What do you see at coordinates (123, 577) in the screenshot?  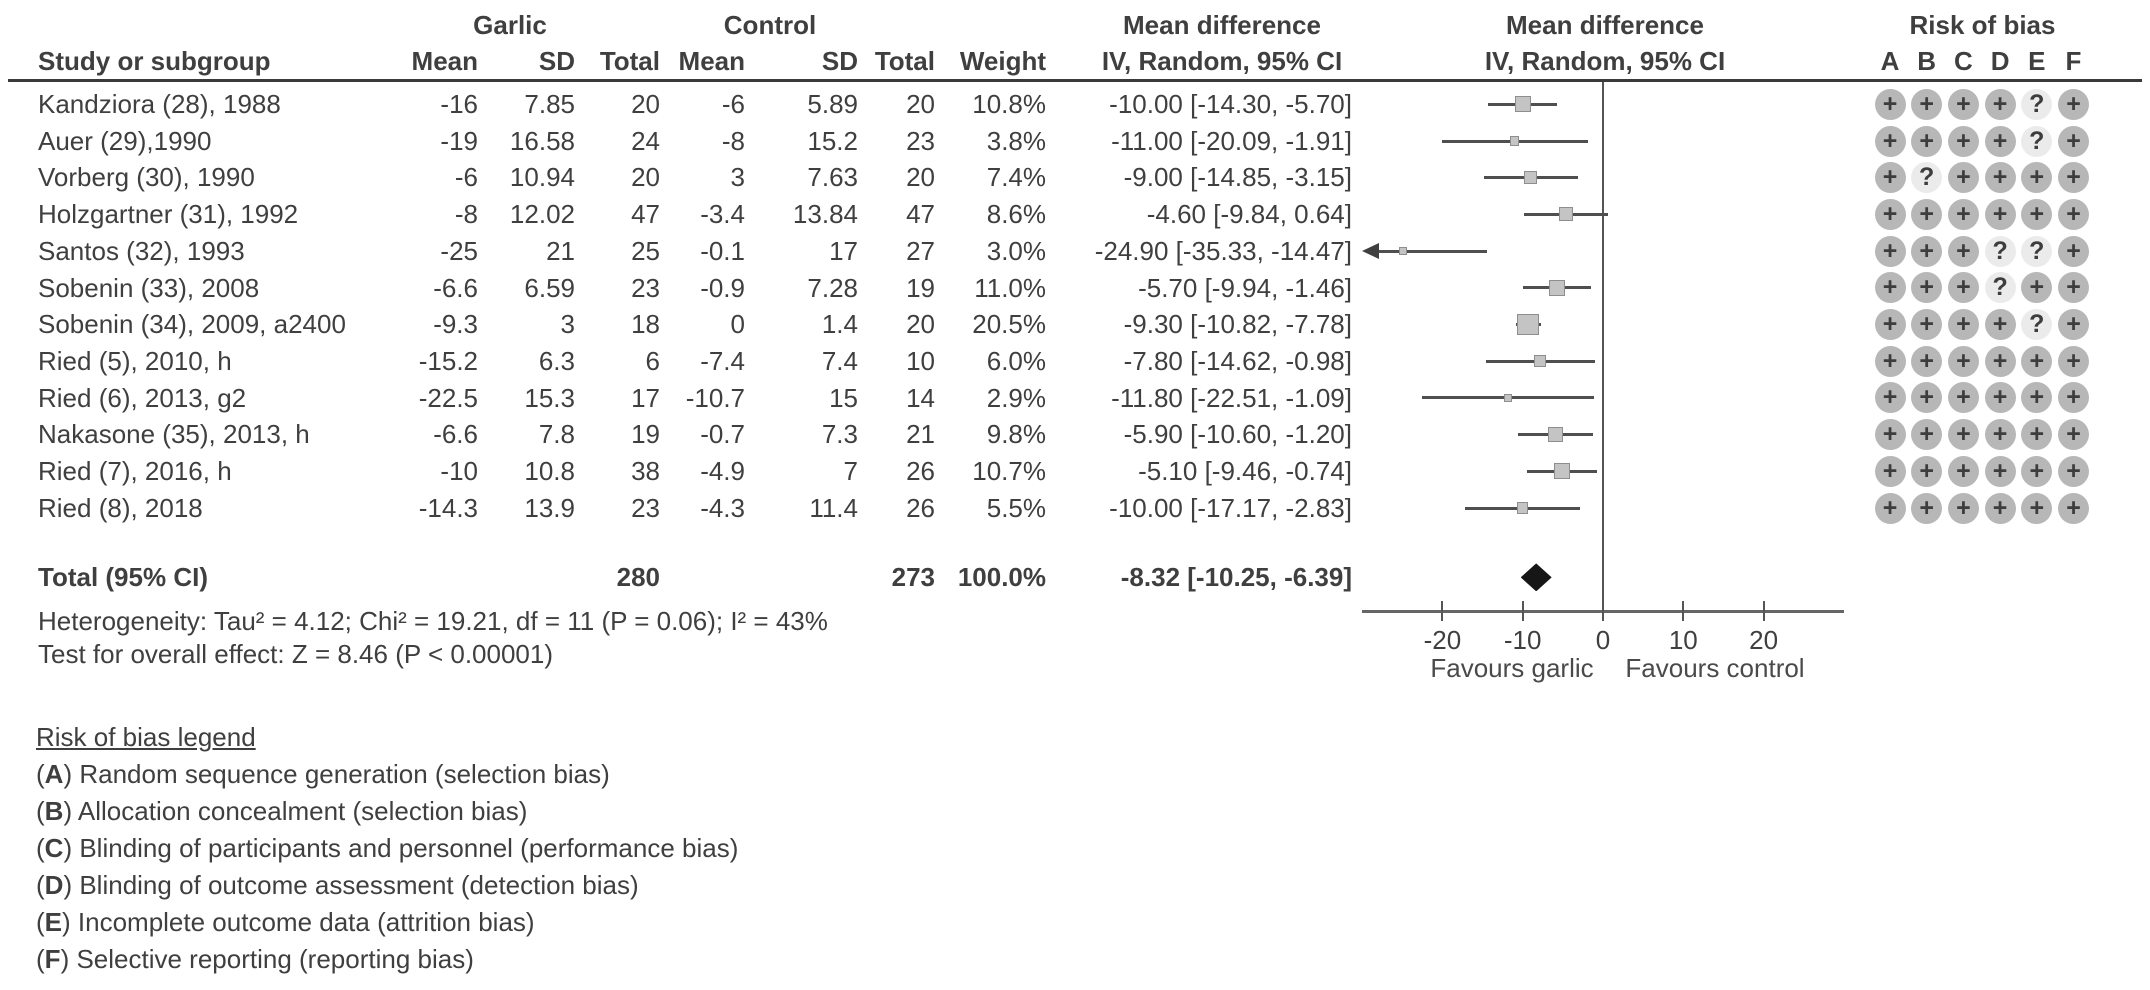 I see `total-label: Total (95% CI)` at bounding box center [123, 577].